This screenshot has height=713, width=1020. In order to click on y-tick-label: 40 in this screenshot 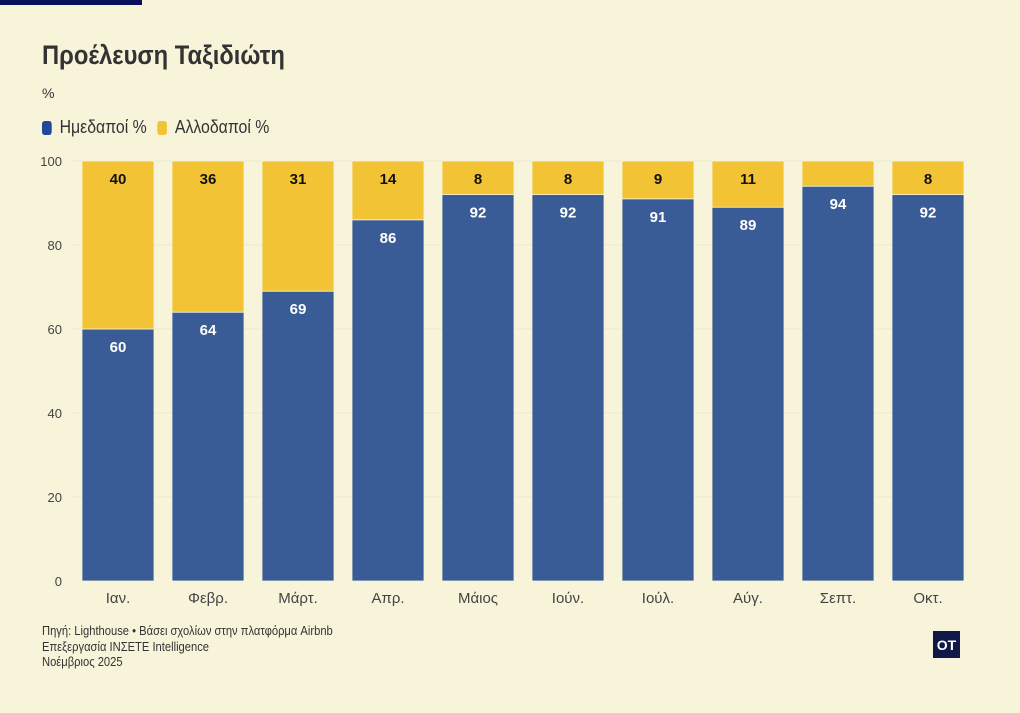, I will do `click(55, 413)`.